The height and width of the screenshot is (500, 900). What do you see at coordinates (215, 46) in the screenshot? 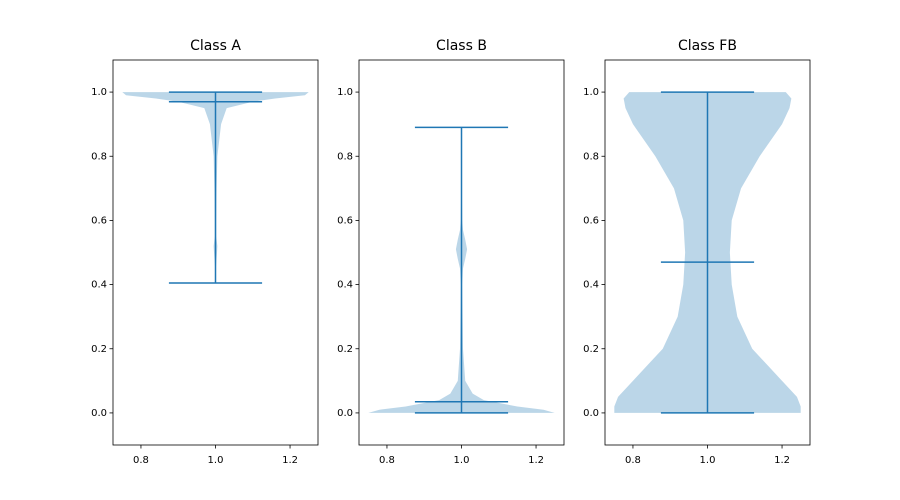
I see `panel-title: Class A` at bounding box center [215, 46].